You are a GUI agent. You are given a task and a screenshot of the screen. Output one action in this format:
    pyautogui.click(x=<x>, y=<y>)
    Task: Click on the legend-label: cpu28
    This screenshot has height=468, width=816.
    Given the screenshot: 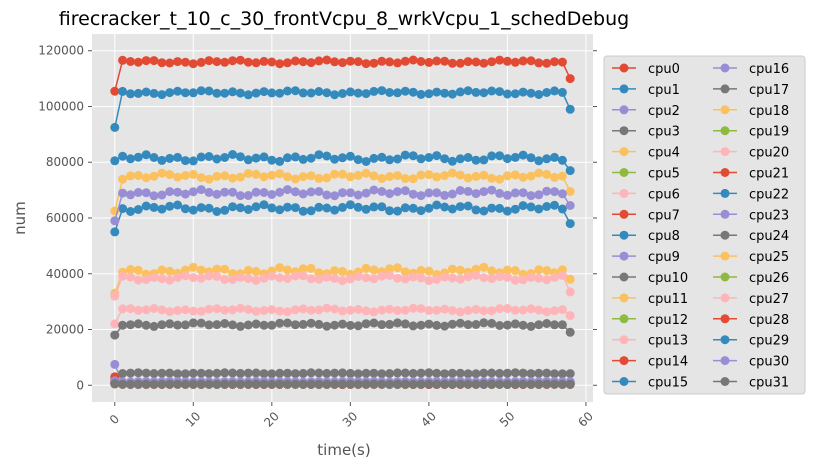 What is the action you would take?
    pyautogui.click(x=769, y=320)
    